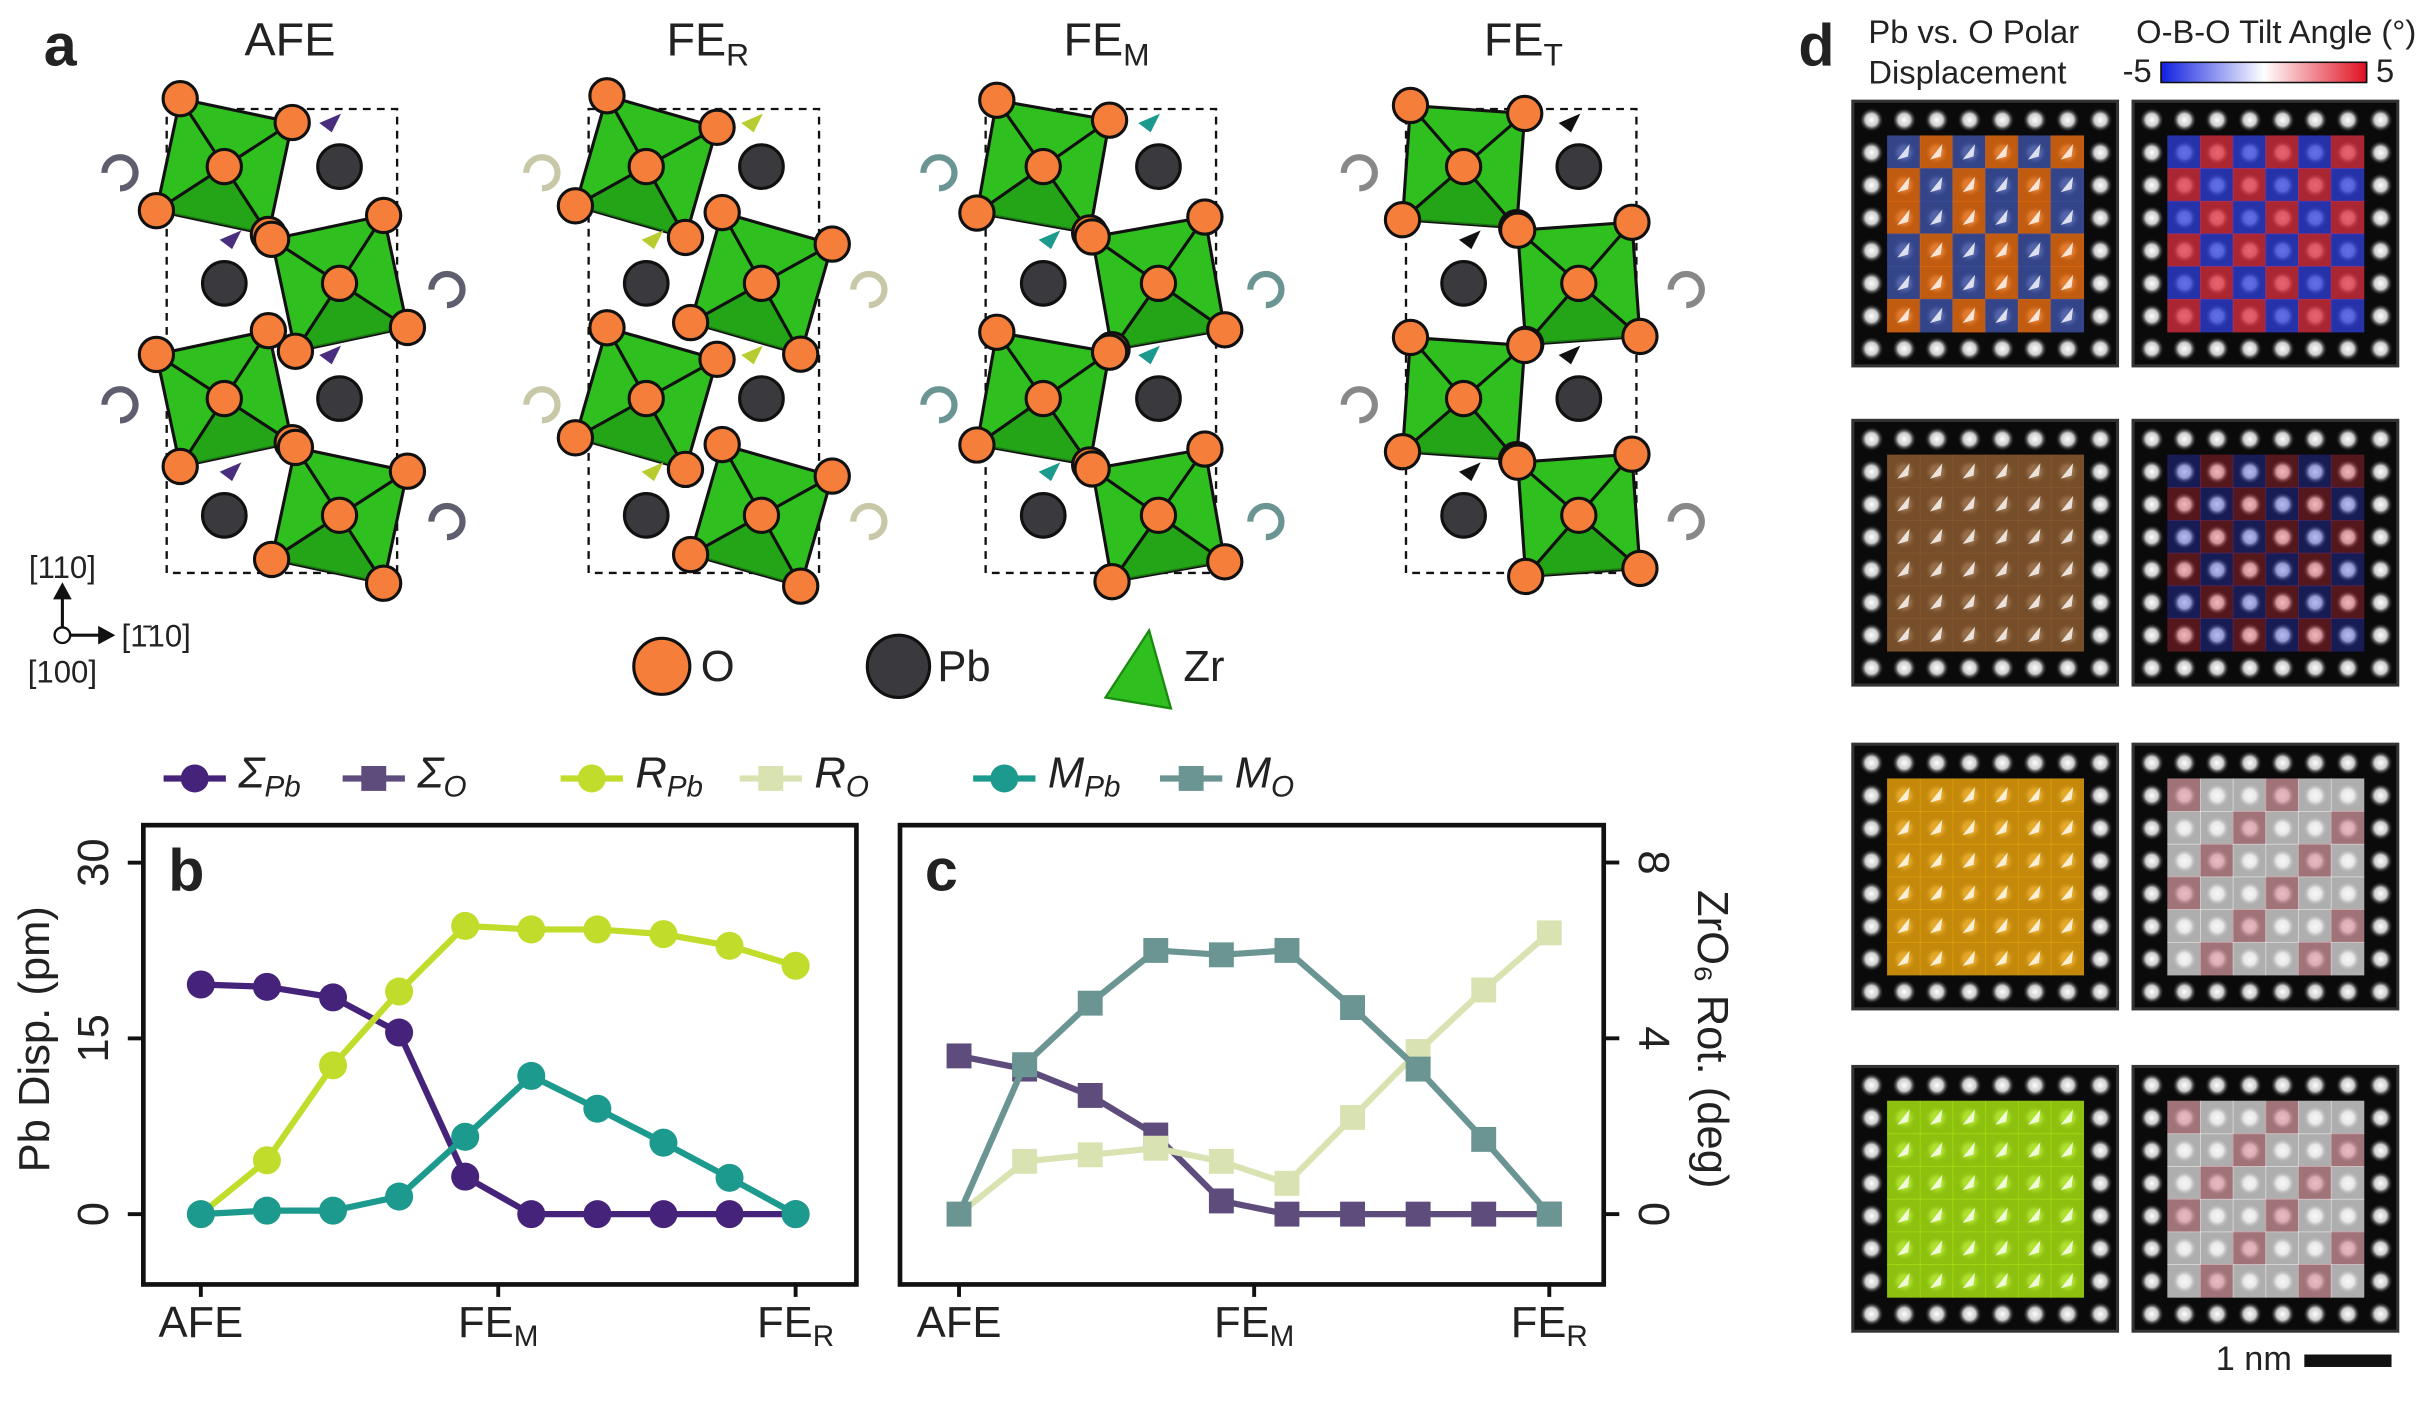 This screenshot has width=2429, height=1409. What do you see at coordinates (1158, 398) in the screenshot?
I see `lead` at bounding box center [1158, 398].